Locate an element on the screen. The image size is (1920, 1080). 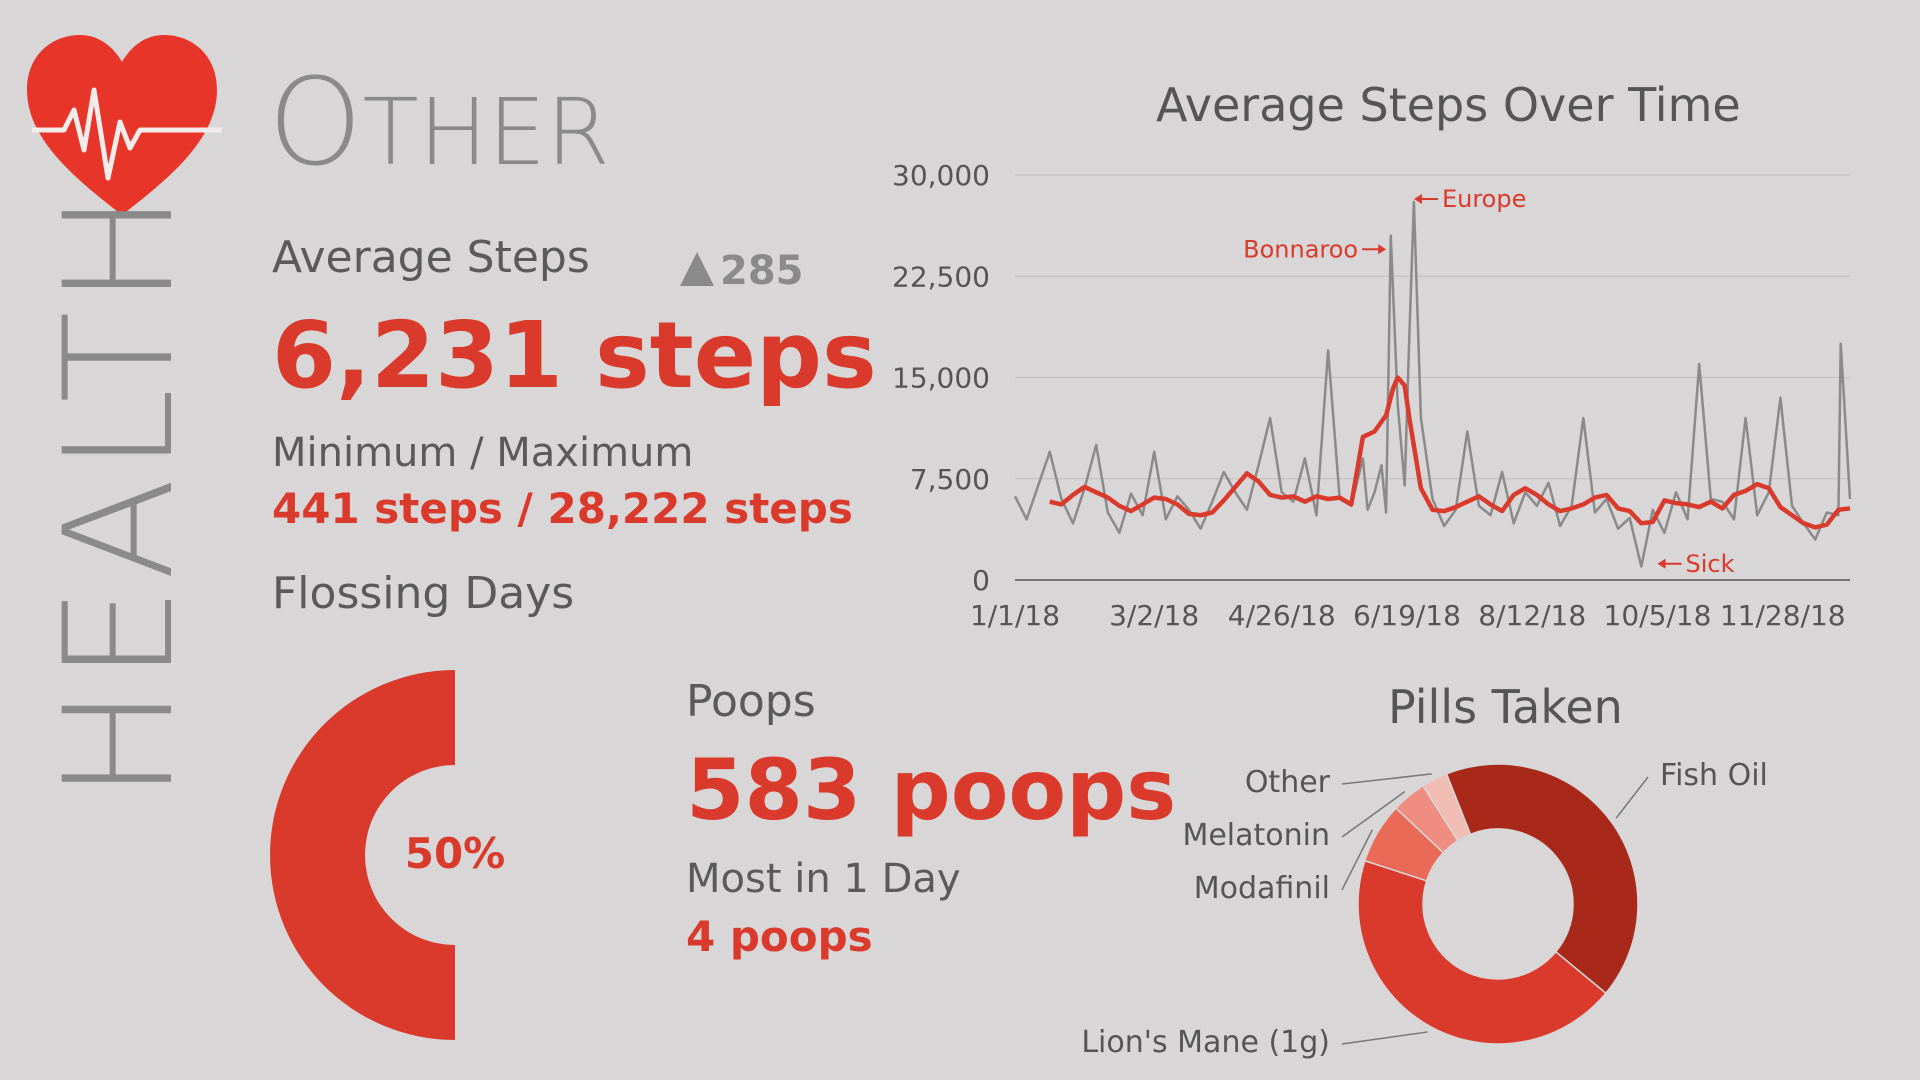
flossing-label: Flossing Days is located at coordinates (423, 593).